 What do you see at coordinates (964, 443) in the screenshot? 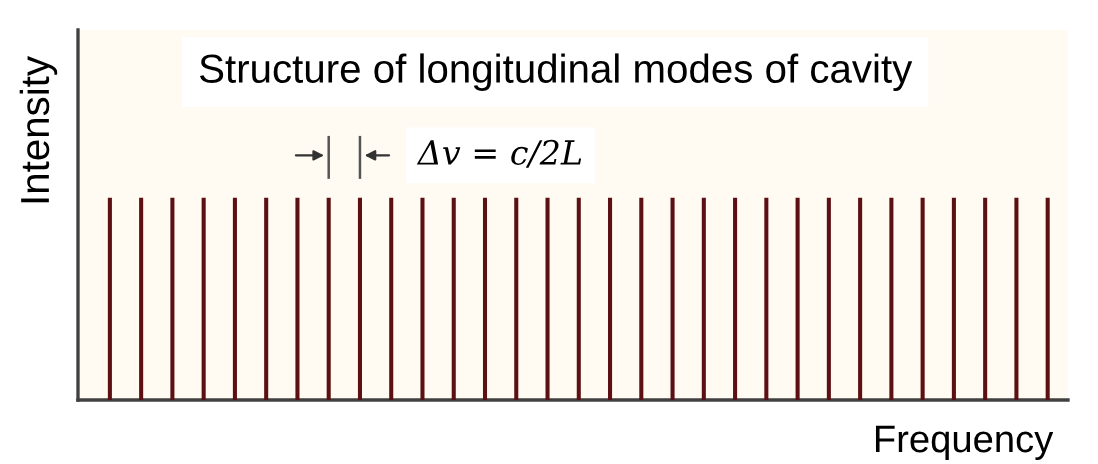
I see `x-axis-title: Frequency` at bounding box center [964, 443].